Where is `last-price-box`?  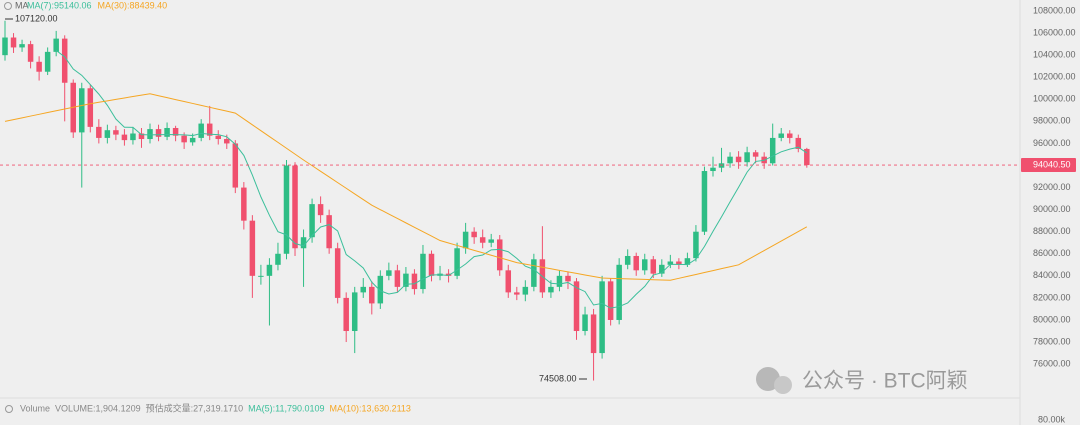 last-price-box is located at coordinates (1048, 165).